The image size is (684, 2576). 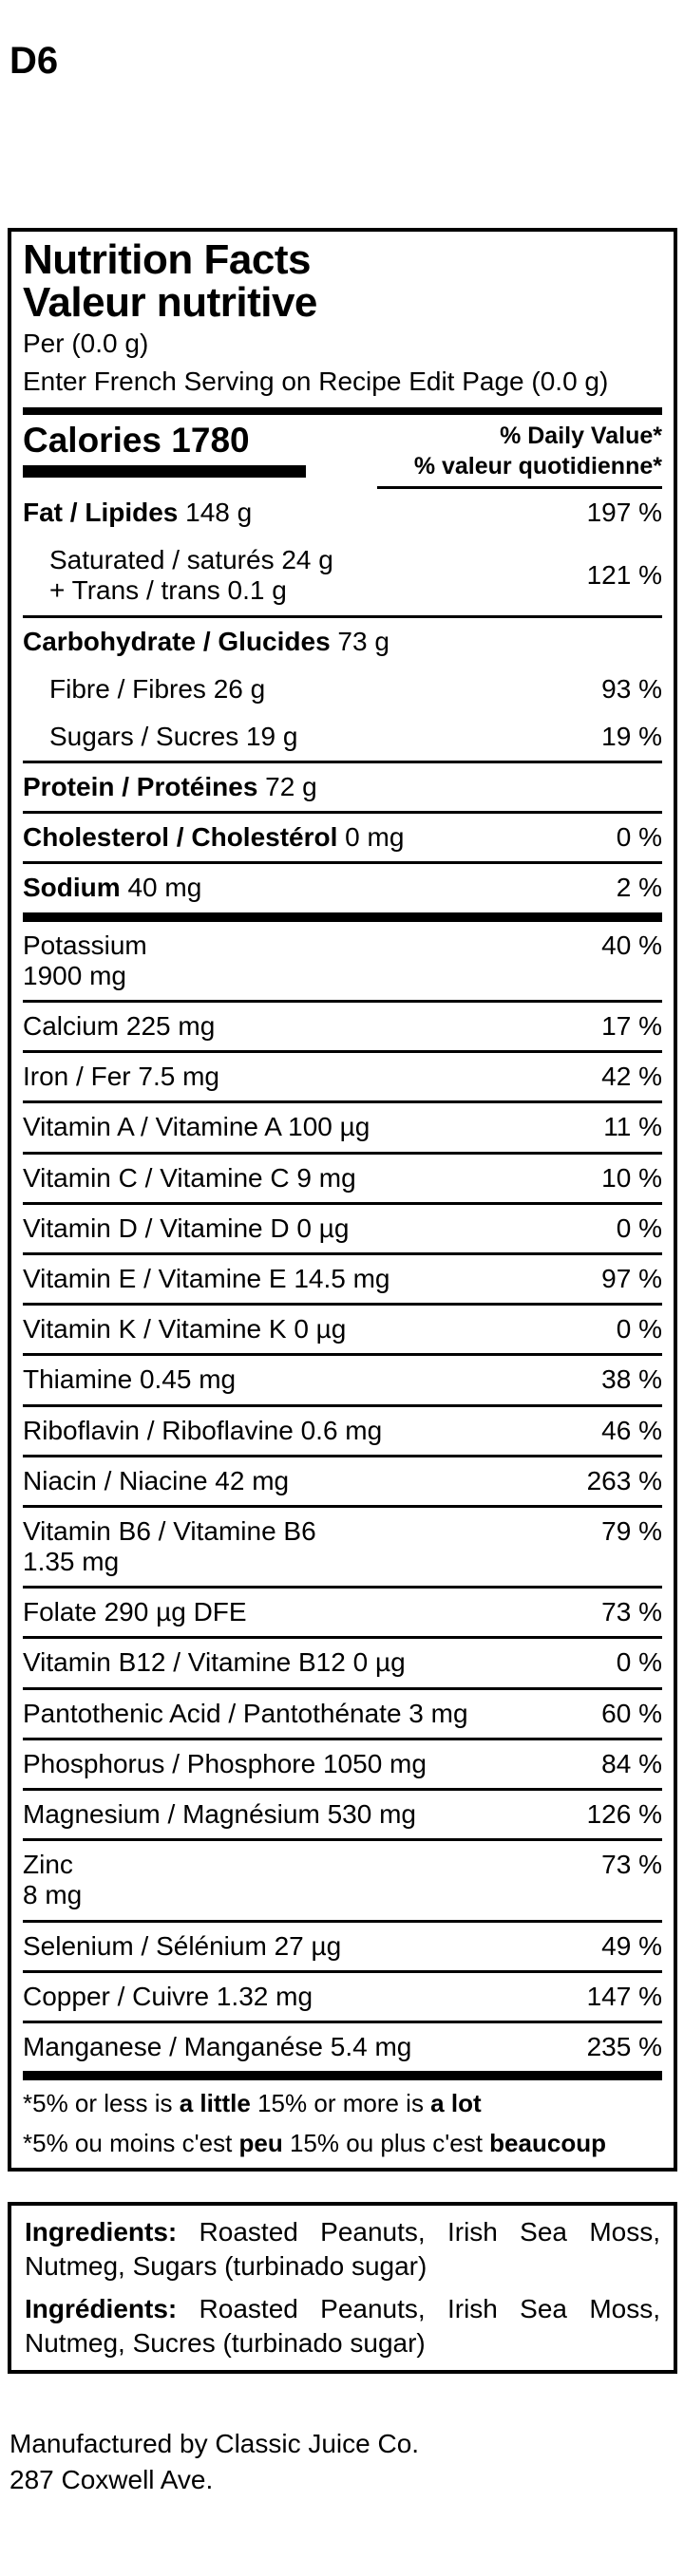 I want to click on nutrient-name: Vitamin A / Vitamine A 100 µg, so click(x=196, y=1127).